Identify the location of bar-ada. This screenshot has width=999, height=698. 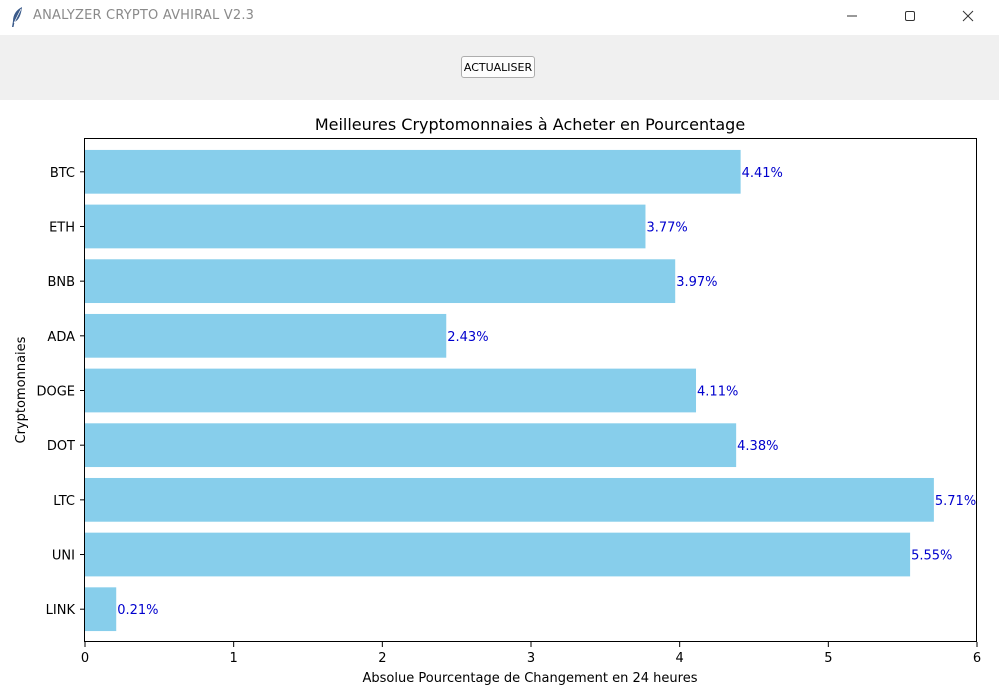
(266, 335).